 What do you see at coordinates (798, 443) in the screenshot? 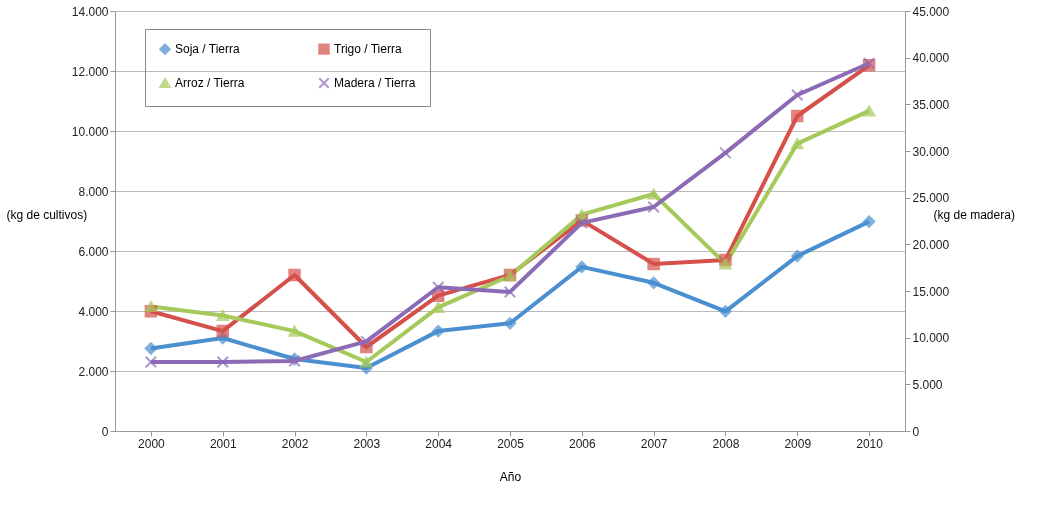
I see `x-tick-label: 2009` at bounding box center [798, 443].